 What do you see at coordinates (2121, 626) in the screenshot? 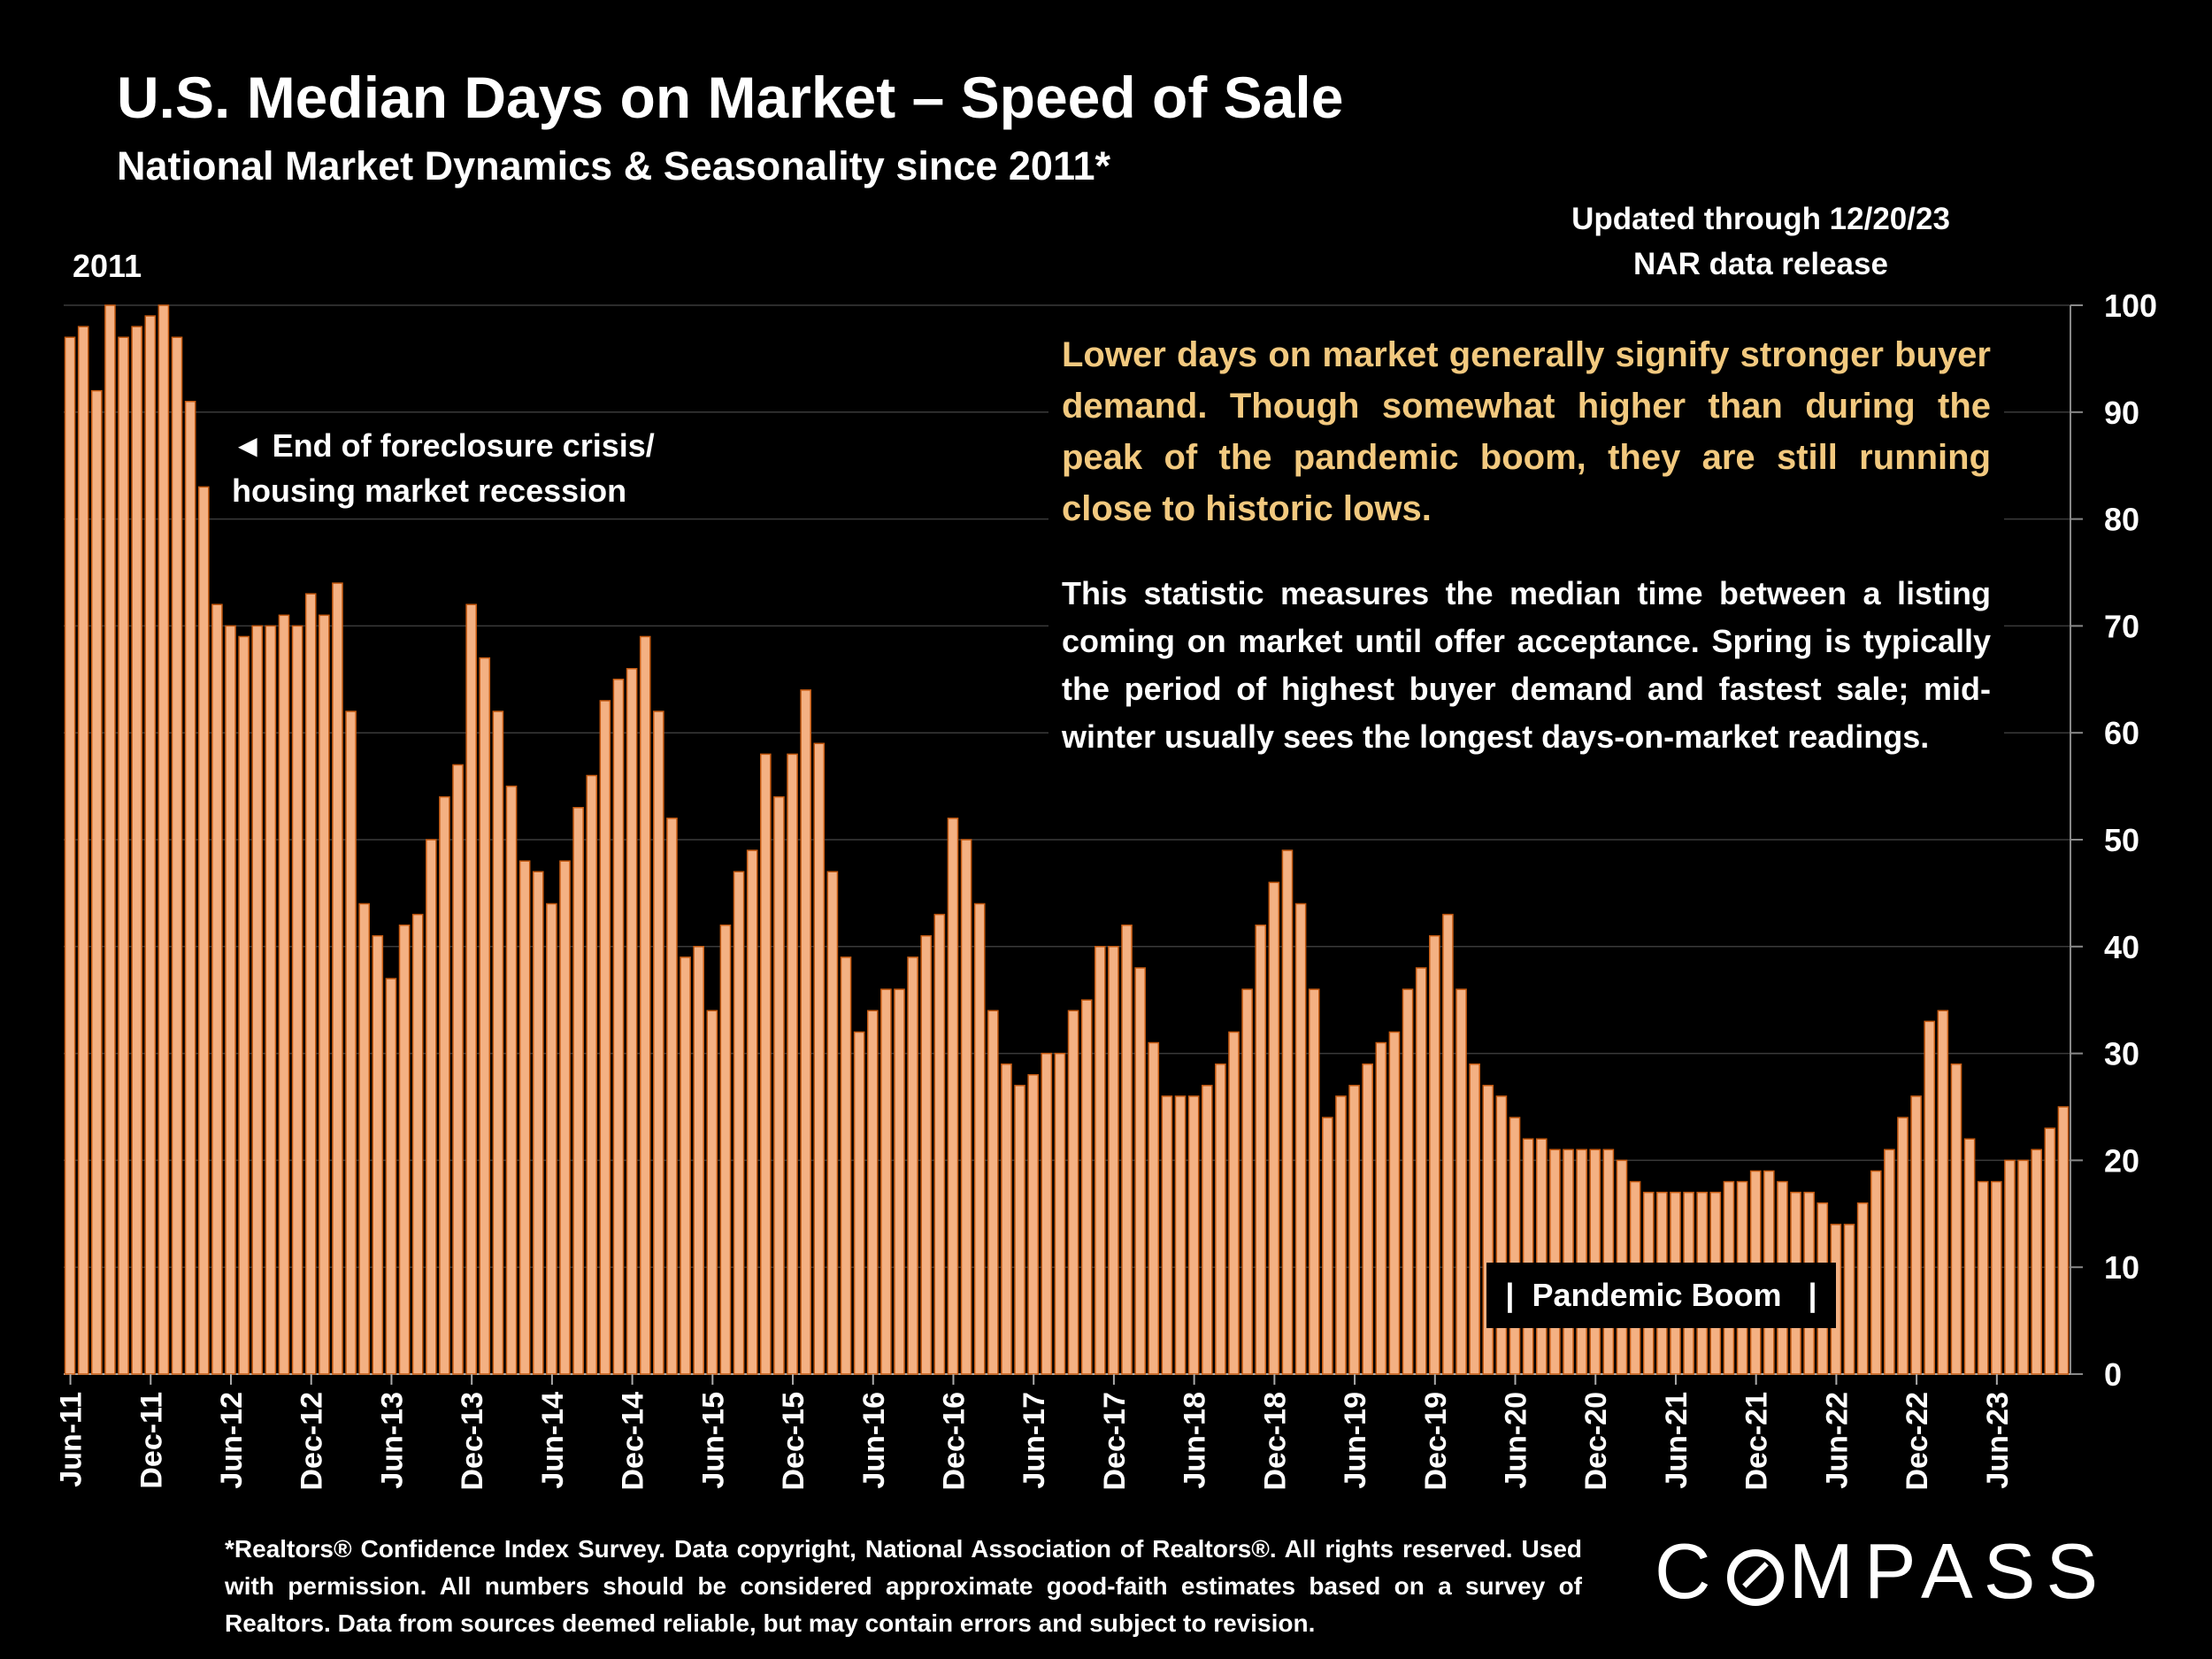
I see `y-tick-label: 70` at bounding box center [2121, 626].